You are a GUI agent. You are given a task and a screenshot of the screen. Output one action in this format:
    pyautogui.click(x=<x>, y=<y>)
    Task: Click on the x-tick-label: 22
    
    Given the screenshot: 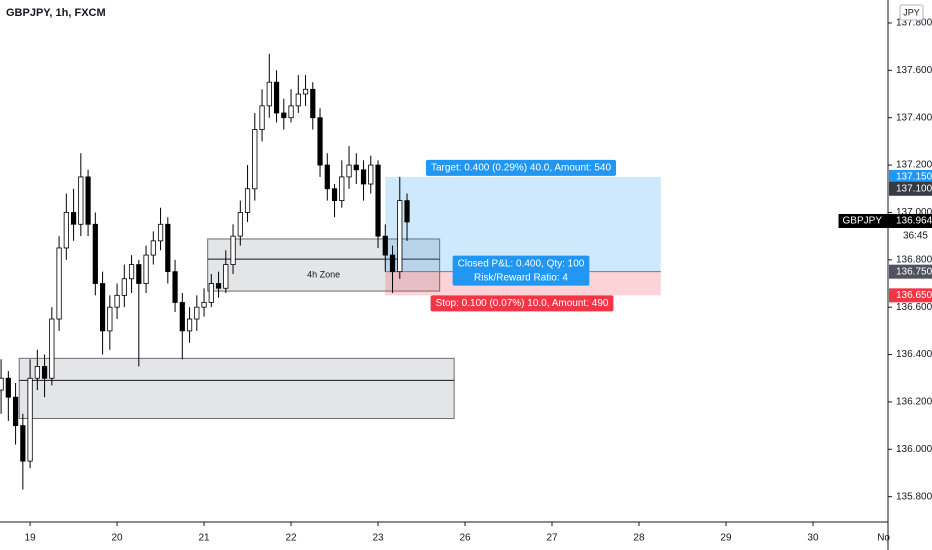 What is the action you would take?
    pyautogui.click(x=291, y=538)
    